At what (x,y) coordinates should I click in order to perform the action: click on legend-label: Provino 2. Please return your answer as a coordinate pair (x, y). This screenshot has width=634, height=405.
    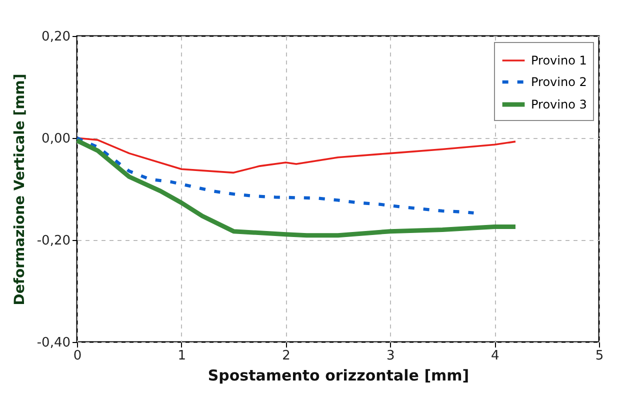
    Looking at the image, I should click on (559, 82).